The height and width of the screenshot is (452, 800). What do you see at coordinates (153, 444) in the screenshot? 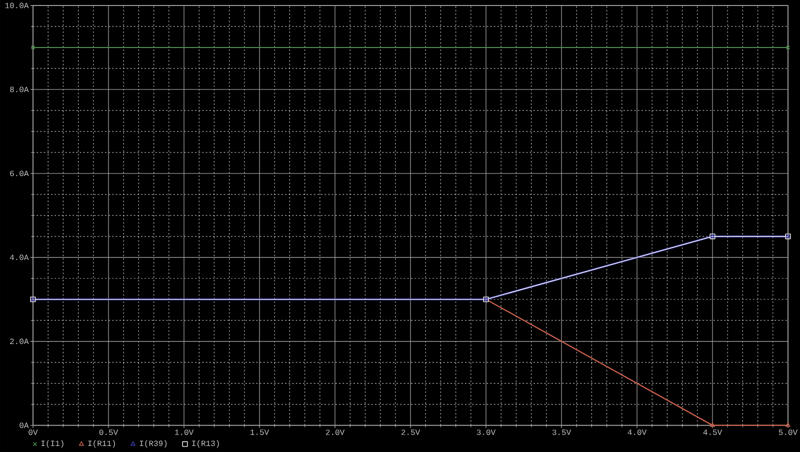
I see `legend-label: I(R39)` at bounding box center [153, 444].